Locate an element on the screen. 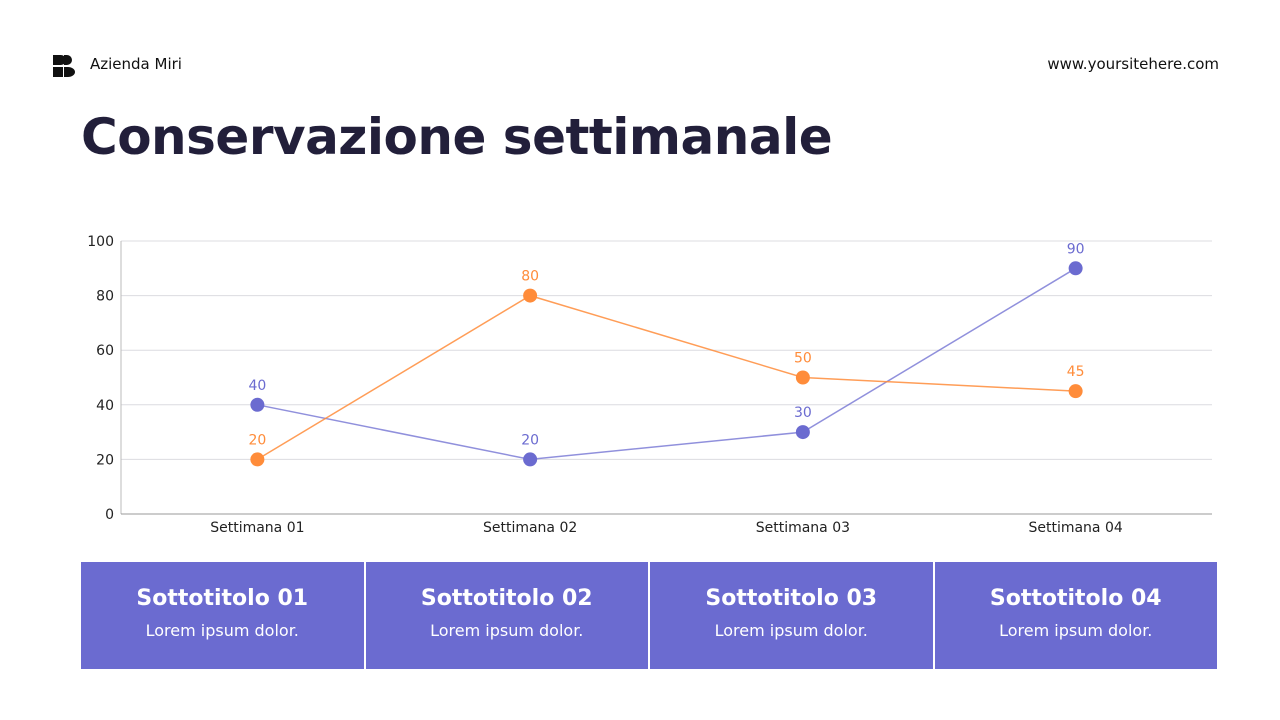  y-tick-label: 100 is located at coordinates (100, 242).